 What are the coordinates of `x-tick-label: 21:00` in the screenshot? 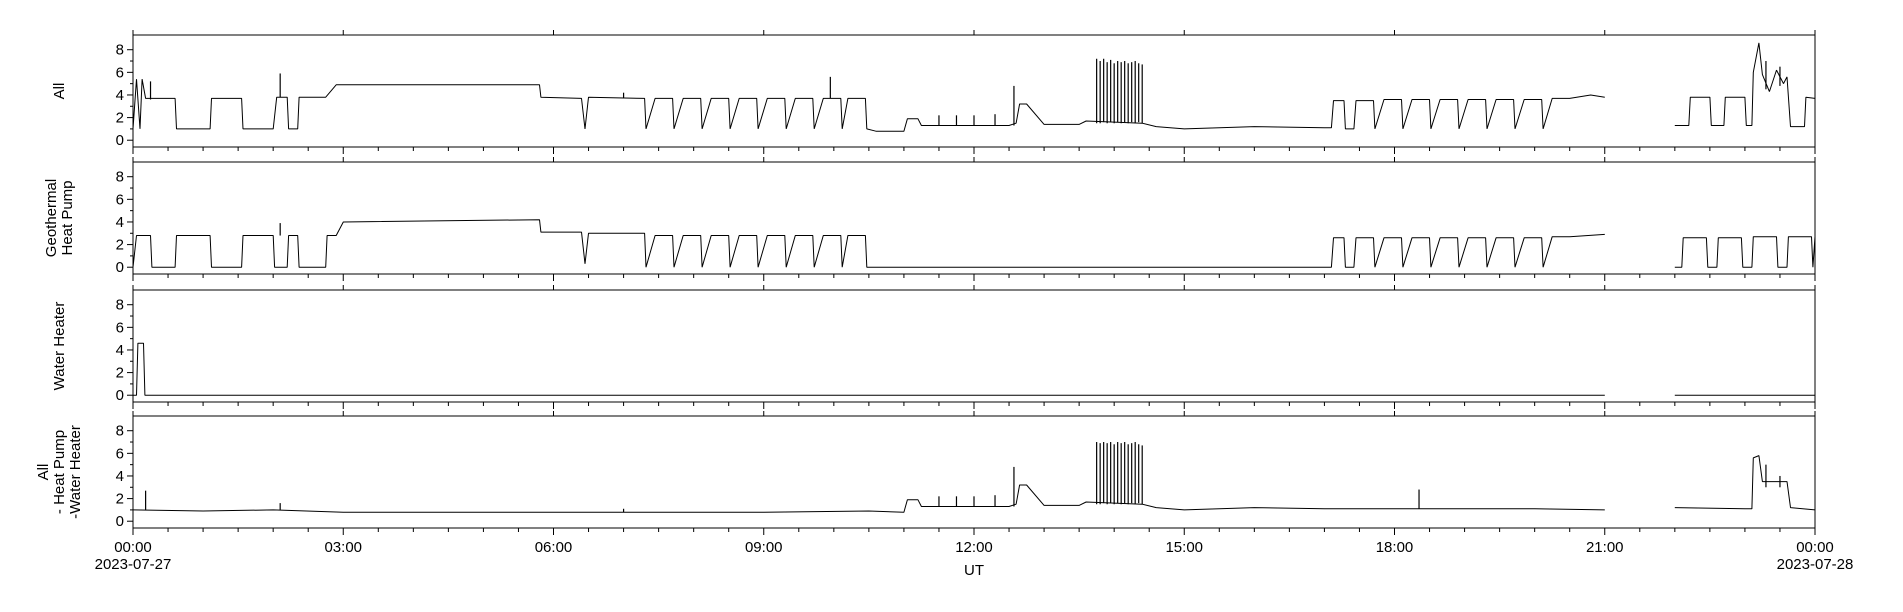 It's located at (1605, 547).